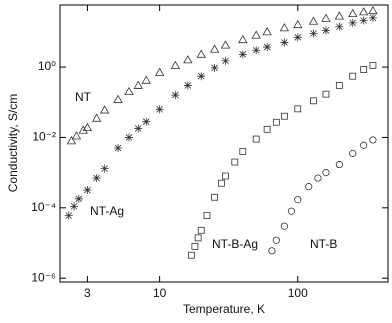  I want to click on x-tick-label: 3, so click(87, 293).